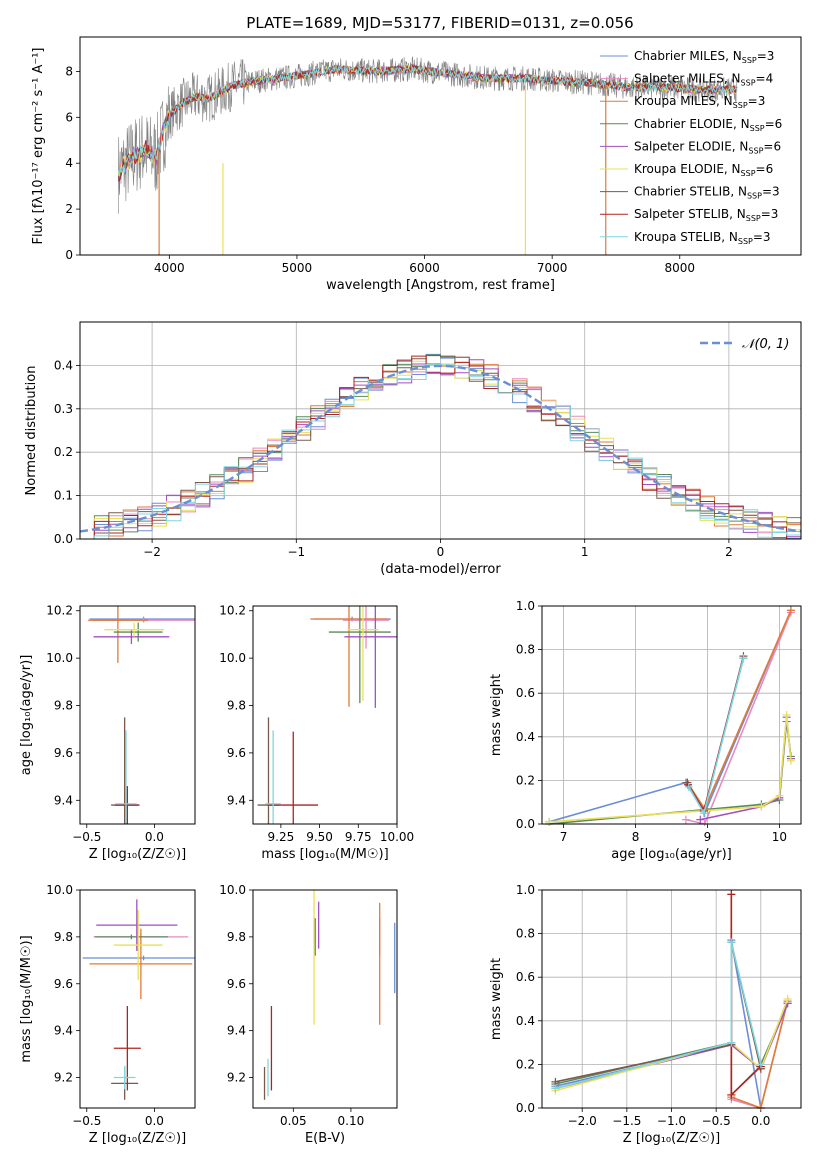 This screenshot has height=1170, width=819. Describe the element at coordinates (397, 837) in the screenshot. I see `x-tick-label: 10.00` at that location.